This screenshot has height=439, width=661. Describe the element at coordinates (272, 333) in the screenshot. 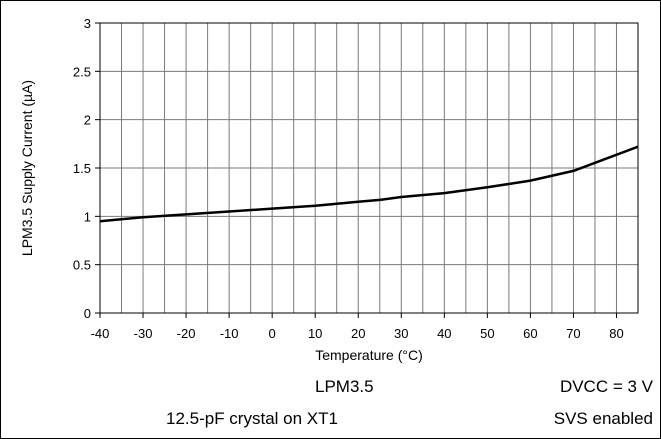

I see `x-tick-label: 0` at that location.